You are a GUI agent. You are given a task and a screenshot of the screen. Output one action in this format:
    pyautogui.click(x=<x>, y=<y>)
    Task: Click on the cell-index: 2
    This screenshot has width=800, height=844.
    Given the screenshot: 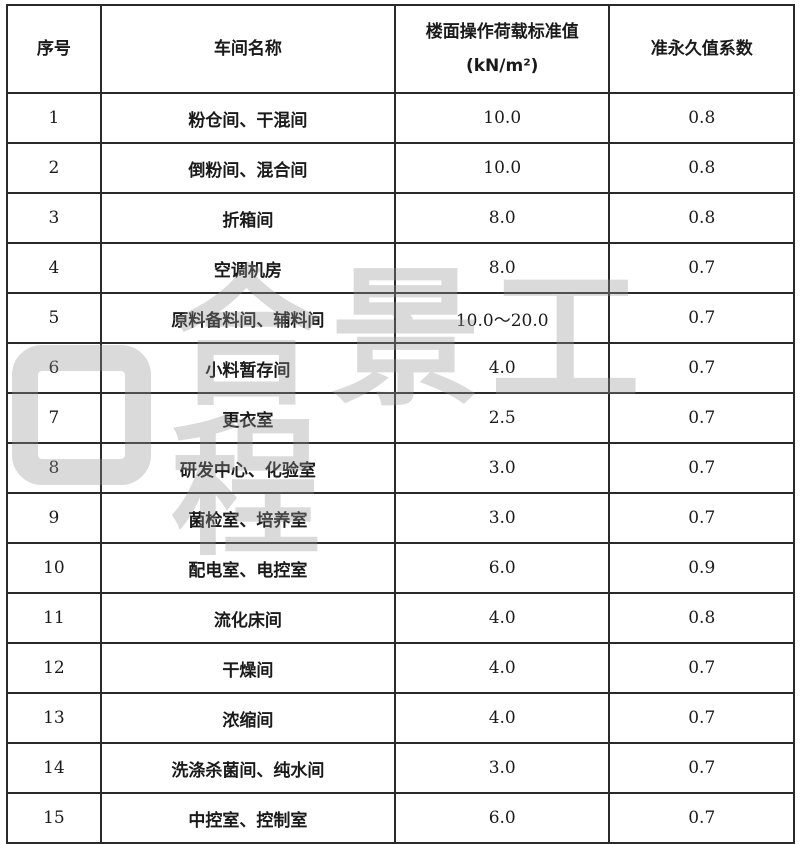 What is the action you would take?
    pyautogui.click(x=54, y=168)
    